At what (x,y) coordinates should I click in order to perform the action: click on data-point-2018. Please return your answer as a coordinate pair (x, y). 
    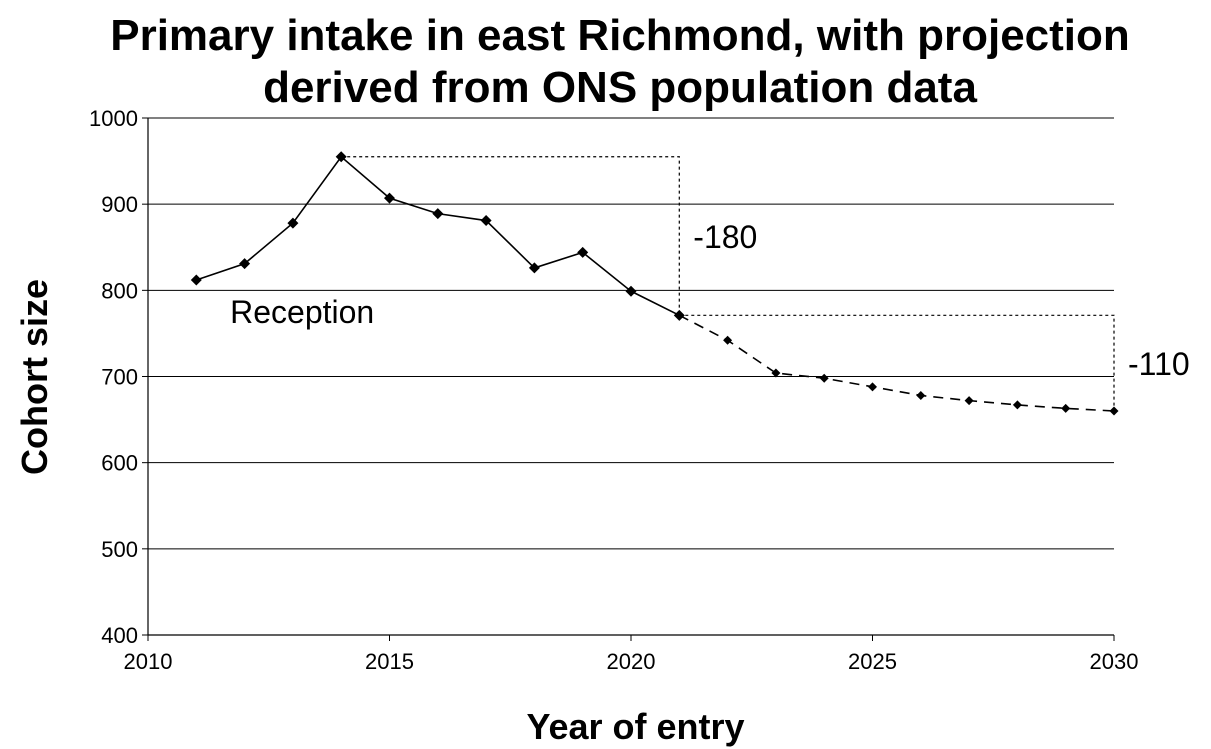
    Looking at the image, I should click on (534, 268).